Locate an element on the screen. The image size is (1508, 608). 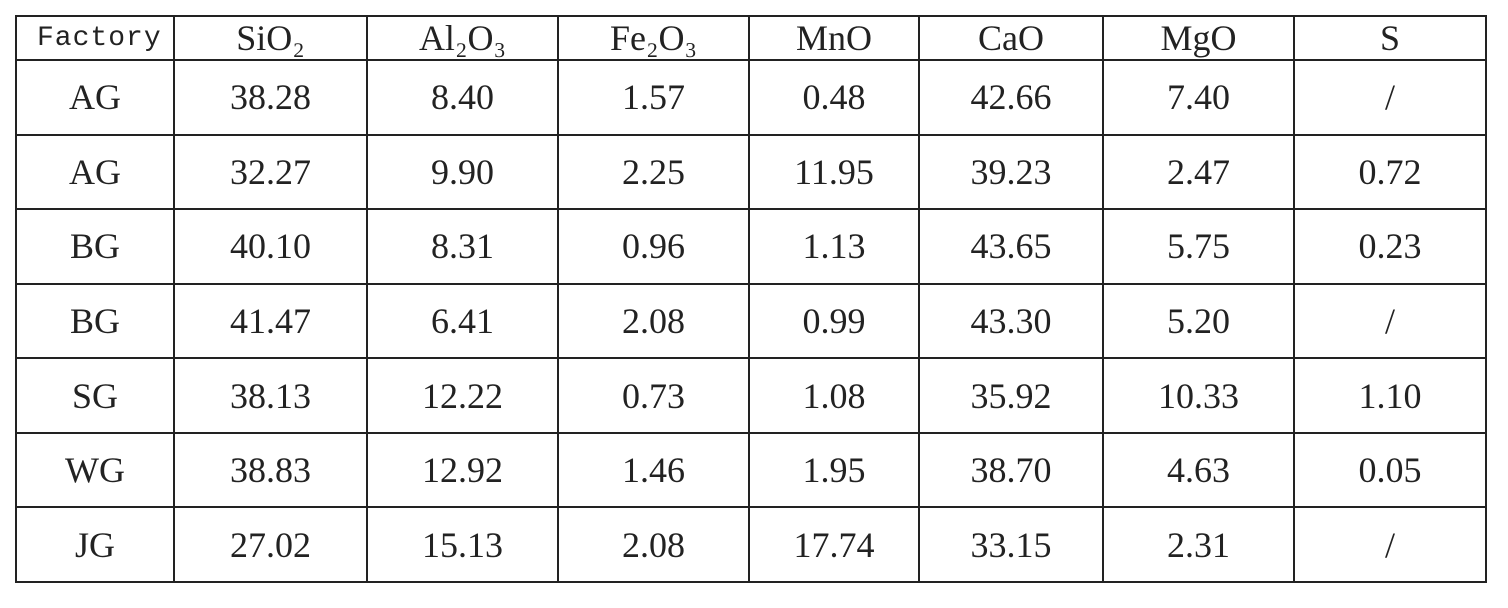
value-cell: 0.73 is located at coordinates (653, 395).